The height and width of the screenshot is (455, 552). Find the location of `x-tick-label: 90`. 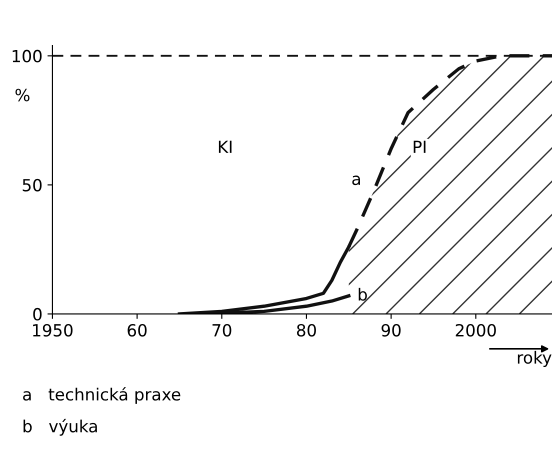

x-tick-label: 90 is located at coordinates (391, 330).